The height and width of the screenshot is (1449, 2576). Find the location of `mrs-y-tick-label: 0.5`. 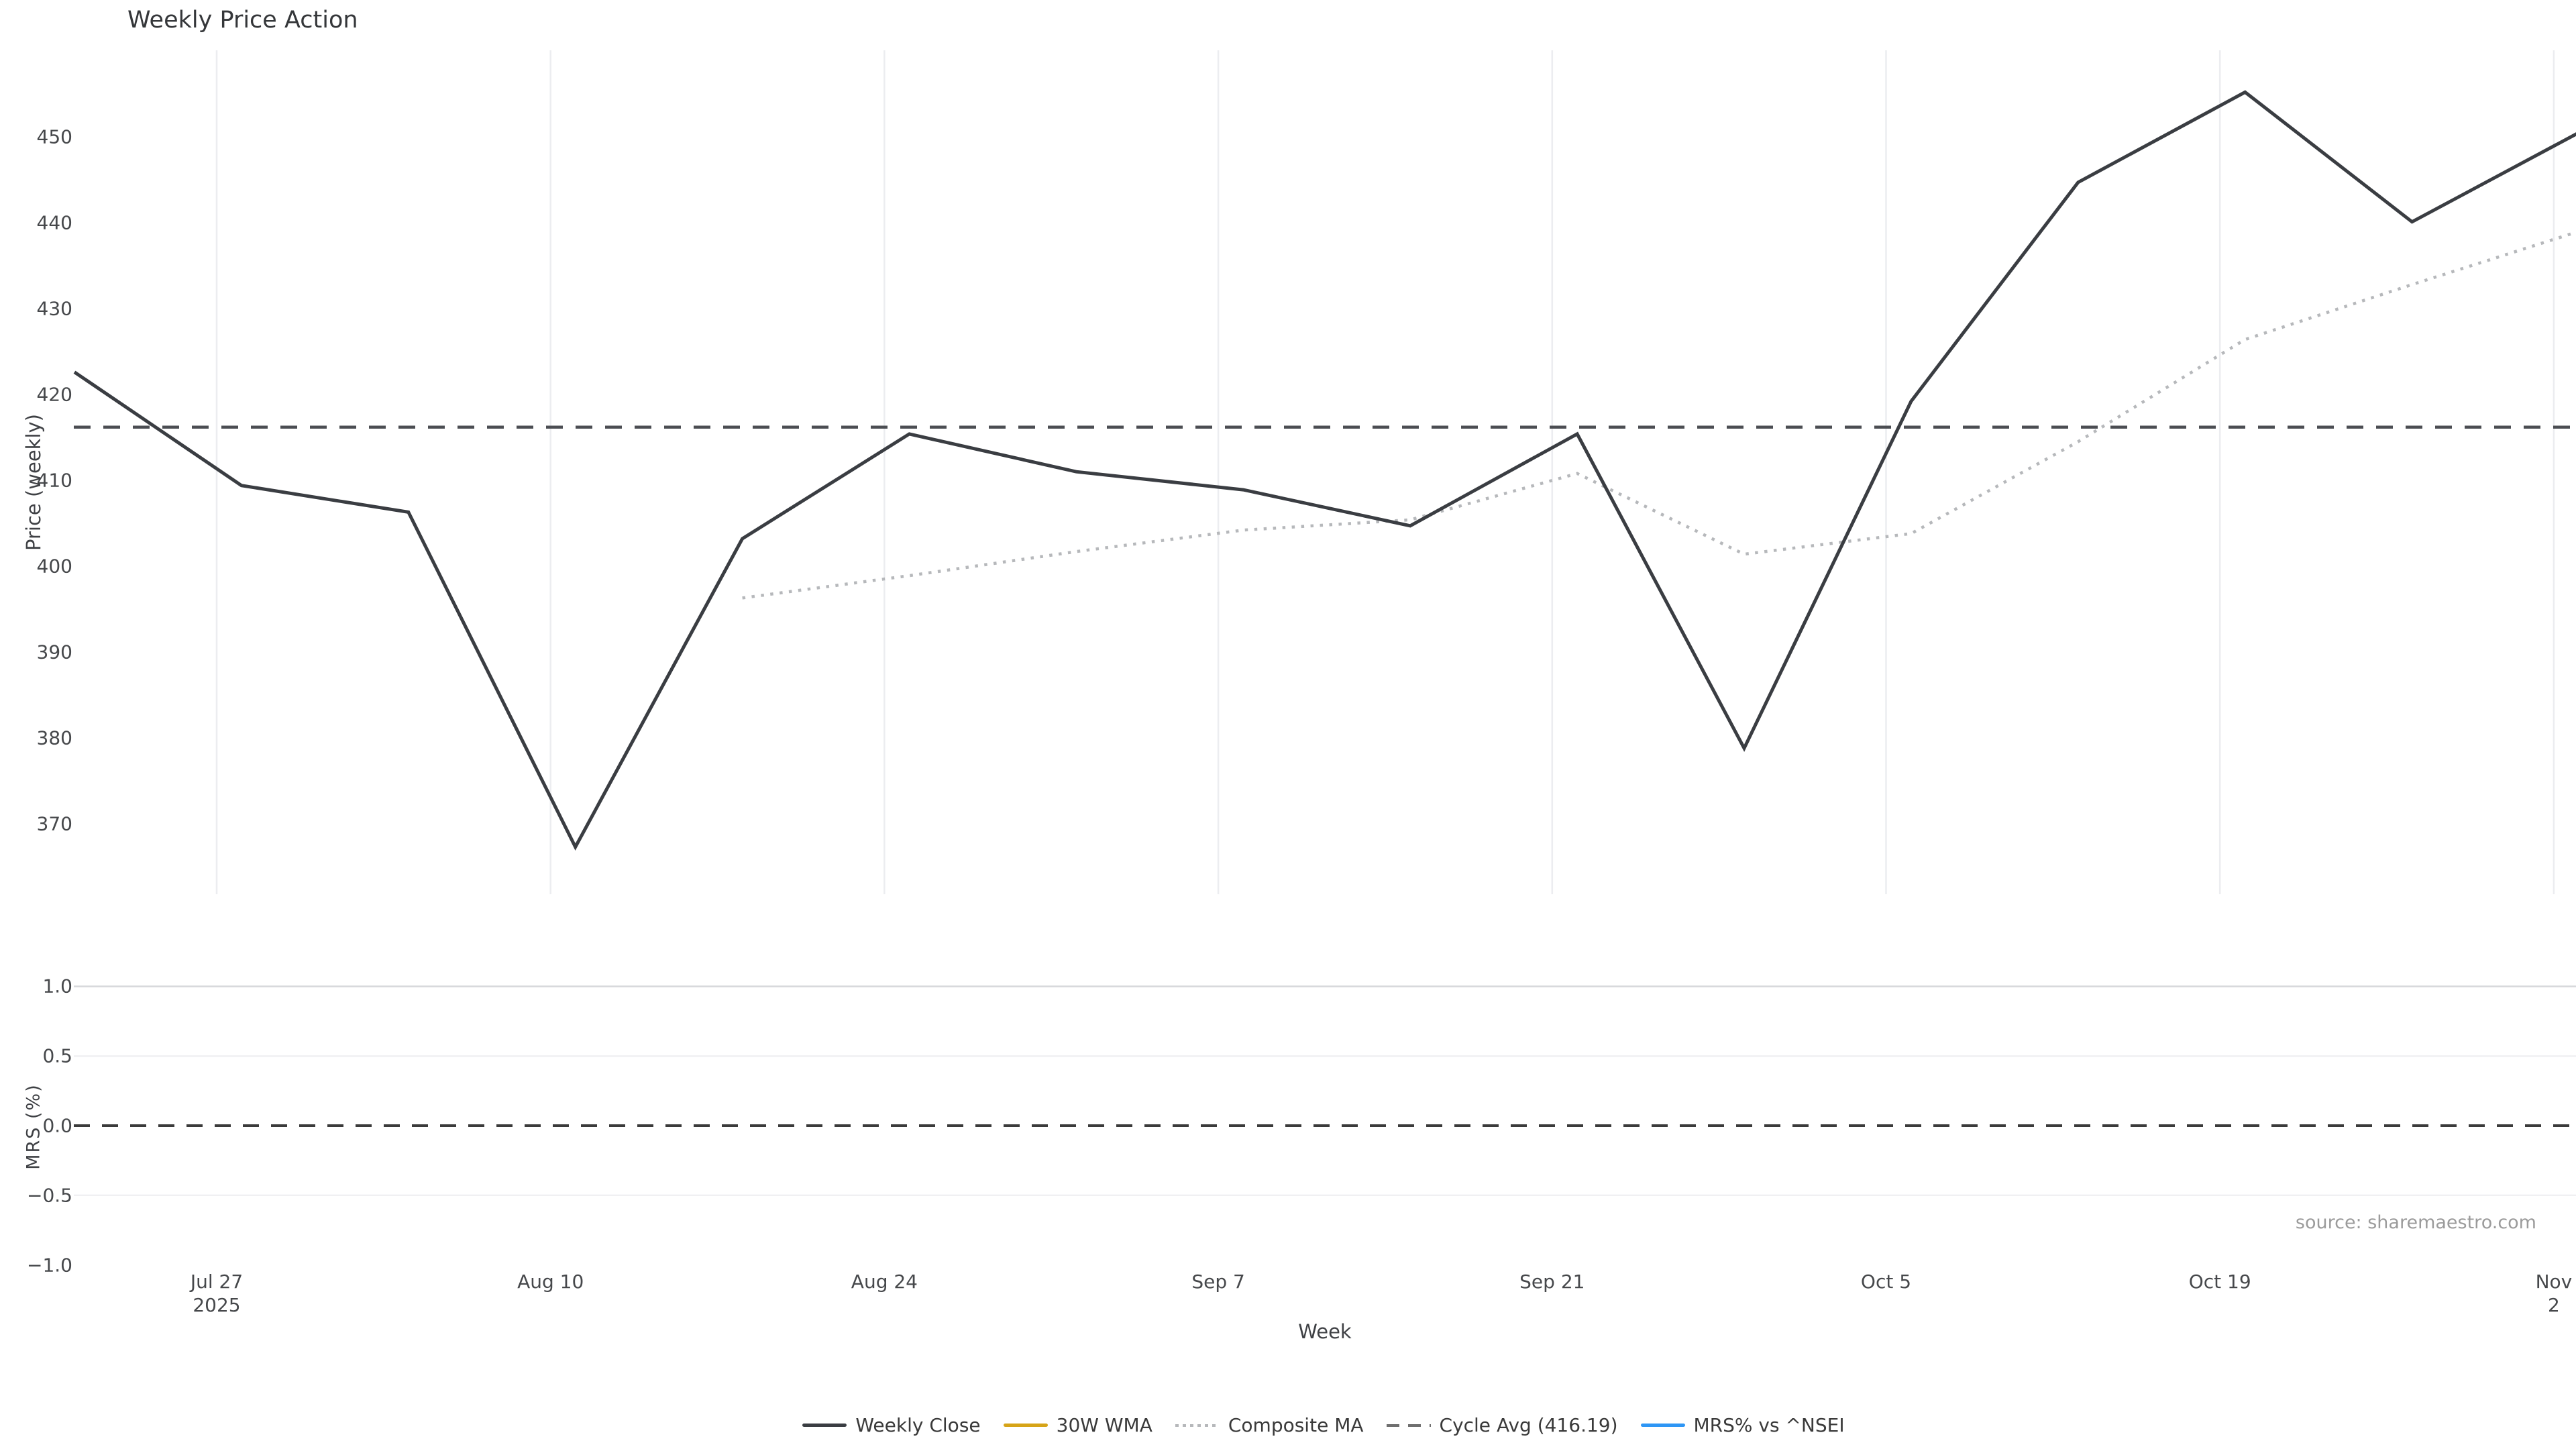

mrs-y-tick-label: 0.5 is located at coordinates (57, 1055).